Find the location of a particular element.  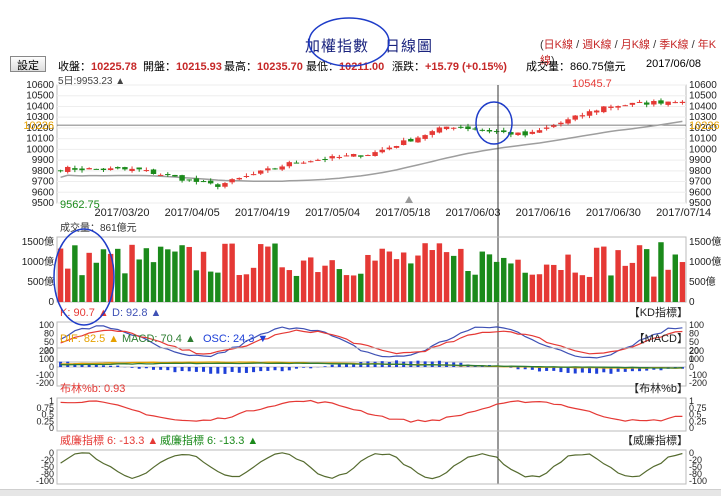

boll-tag: 【布林%b】 is located at coordinates (658, 388).